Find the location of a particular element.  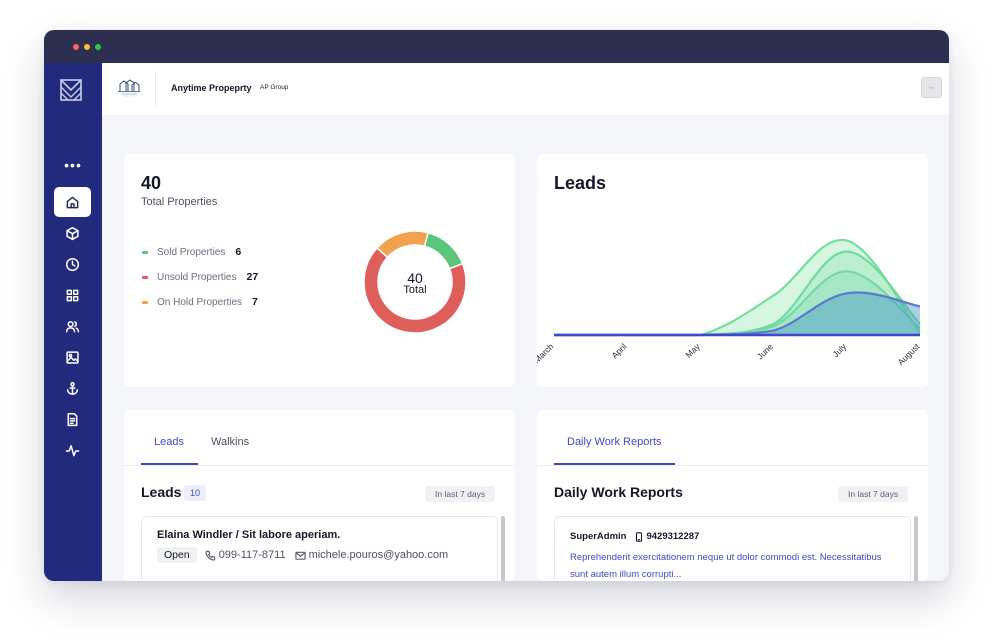

reports-tabs-divider is located at coordinates (732, 465).